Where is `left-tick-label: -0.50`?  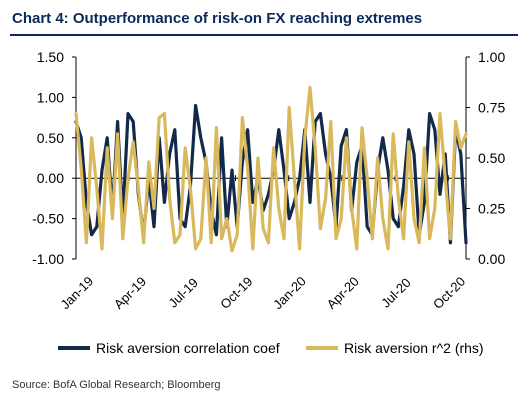
left-tick-label: -0.50 is located at coordinates (48, 219).